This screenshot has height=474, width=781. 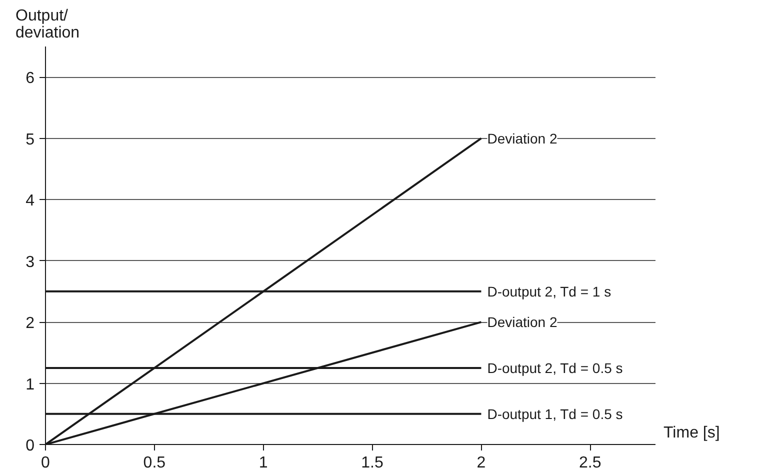 I want to click on y-tick-label: 3, so click(x=30, y=262).